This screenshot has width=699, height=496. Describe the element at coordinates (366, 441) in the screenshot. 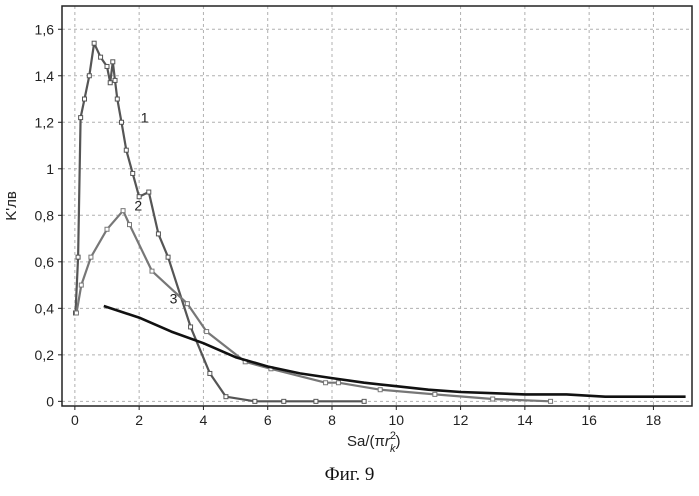

I see `x-axis-label-main: Sa/(π` at that location.